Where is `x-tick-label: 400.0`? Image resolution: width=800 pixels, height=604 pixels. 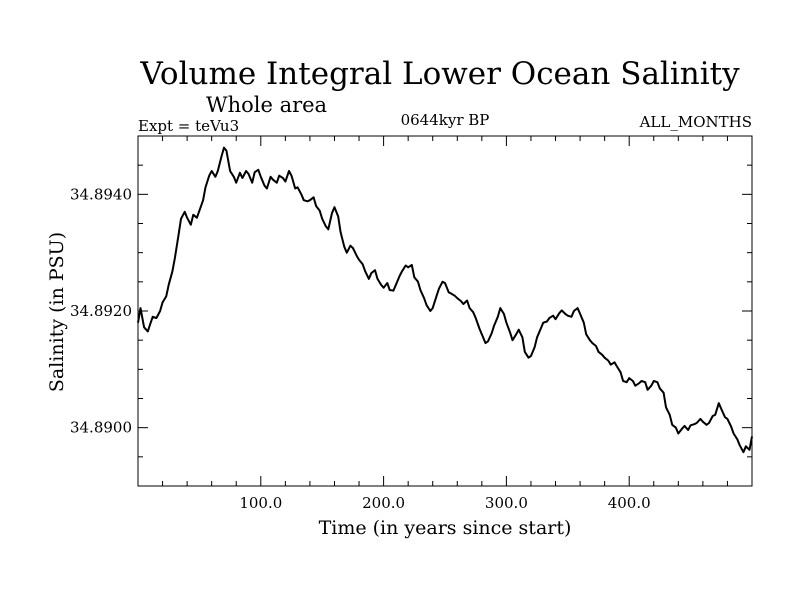 x-tick-label: 400.0 is located at coordinates (629, 503).